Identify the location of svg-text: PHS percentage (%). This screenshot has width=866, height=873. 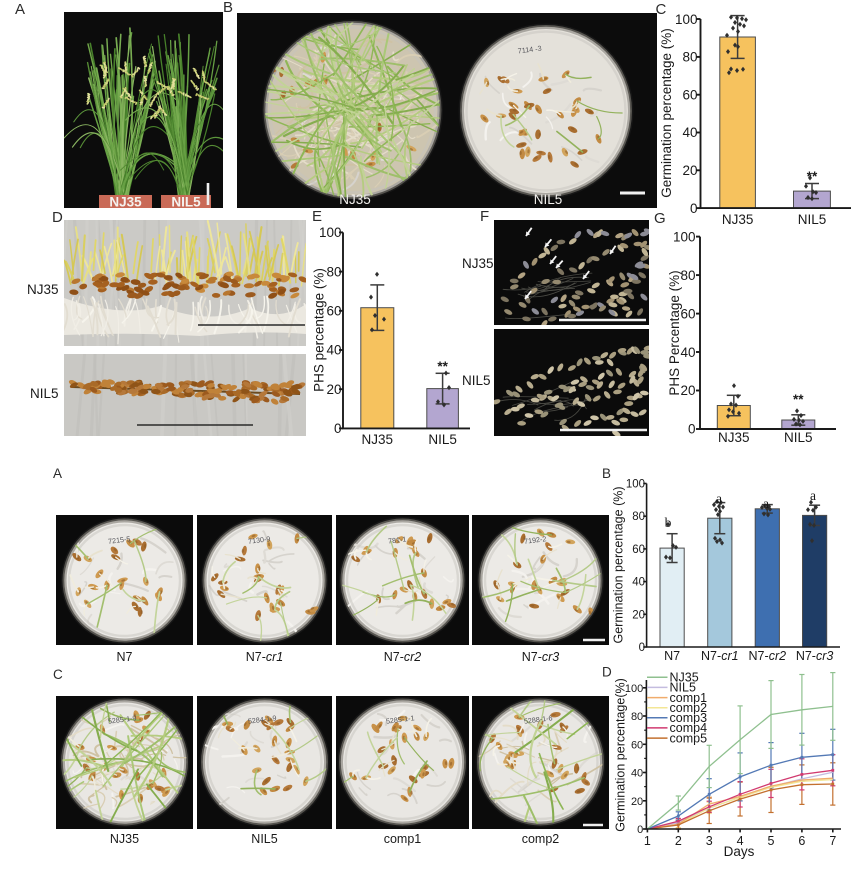
(319, 330).